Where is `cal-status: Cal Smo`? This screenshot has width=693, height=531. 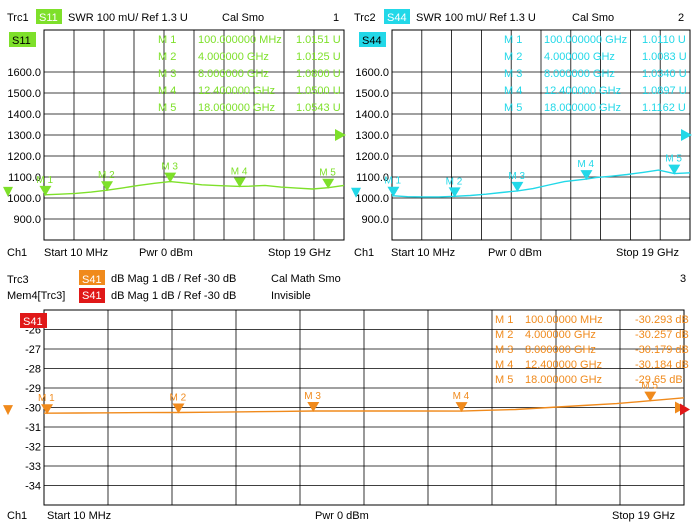 cal-status: Cal Smo is located at coordinates (593, 18).